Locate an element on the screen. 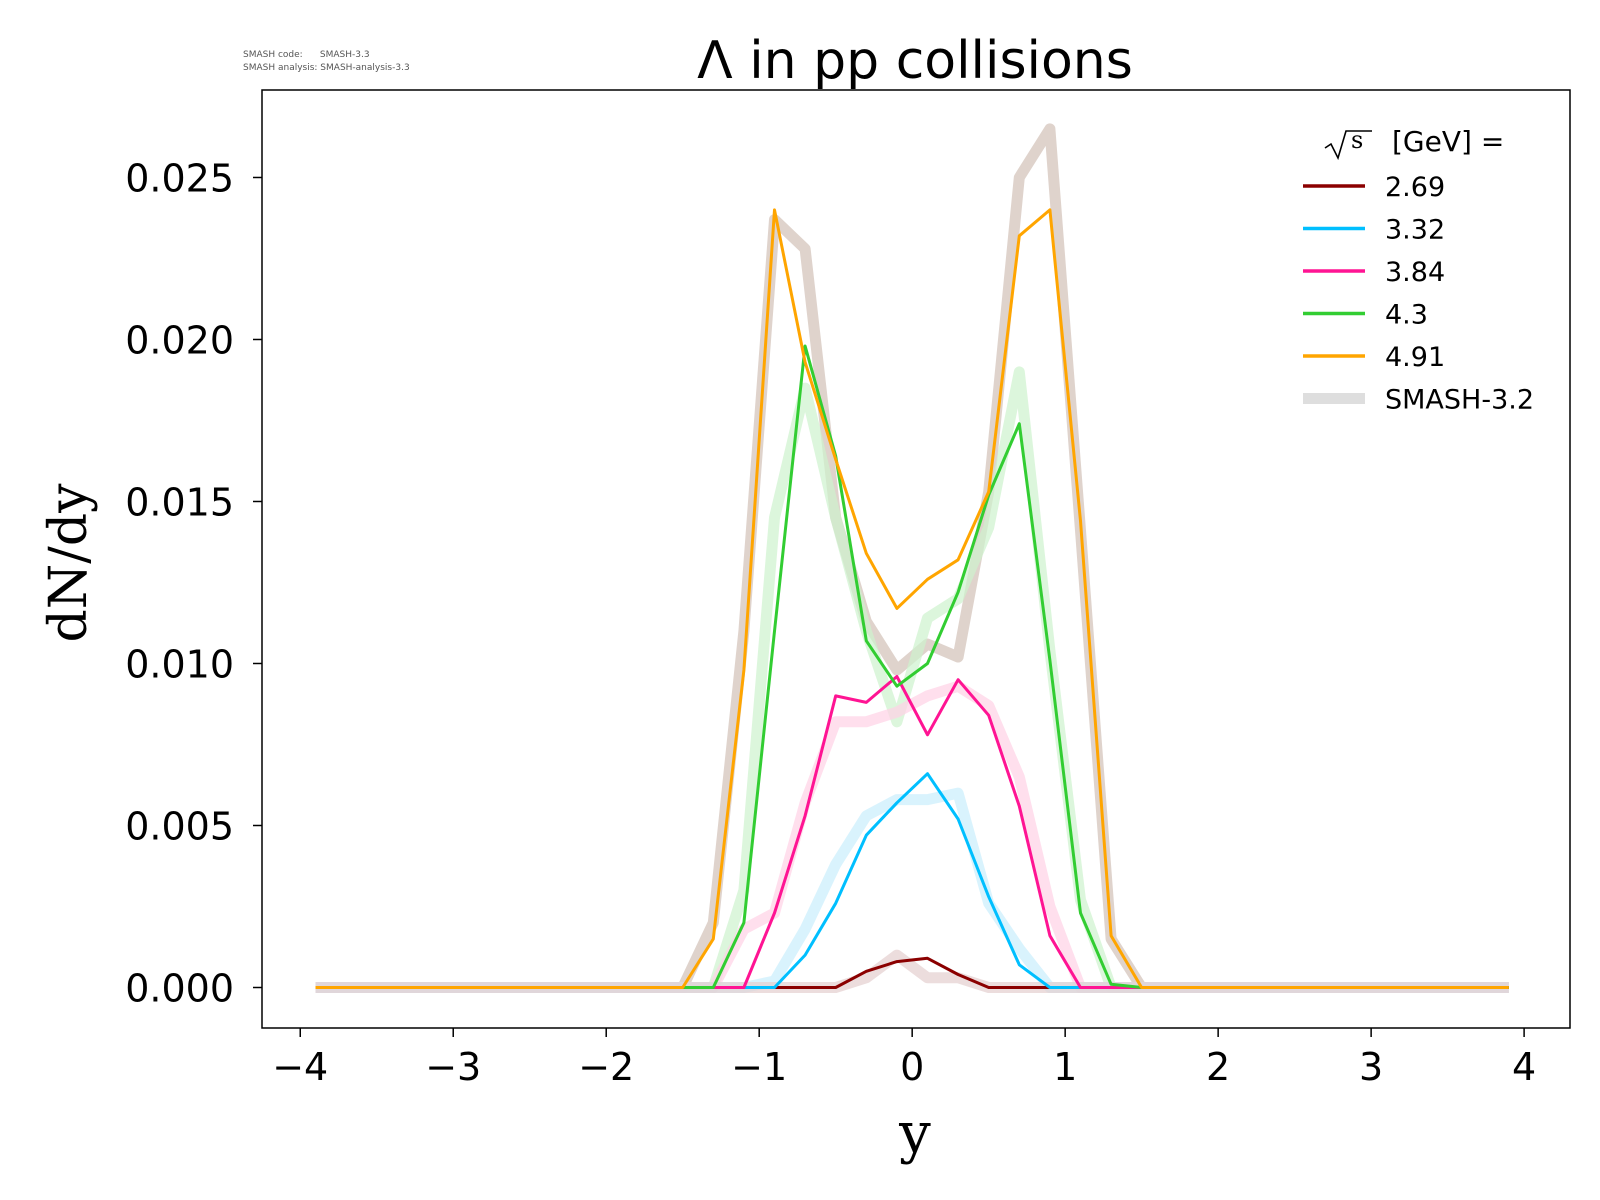 This screenshot has height=1200, width=1600. x-tick-label: 1 is located at coordinates (1065, 1067).